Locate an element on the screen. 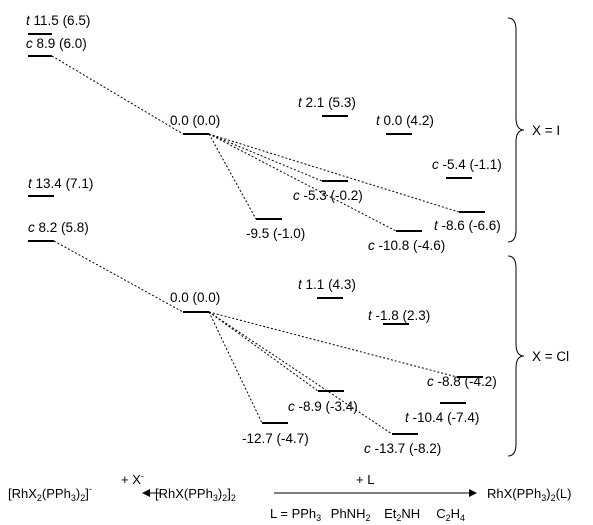 This screenshot has height=525, width=593. level-label: t -1.8 (2.3) is located at coordinates (399, 315).